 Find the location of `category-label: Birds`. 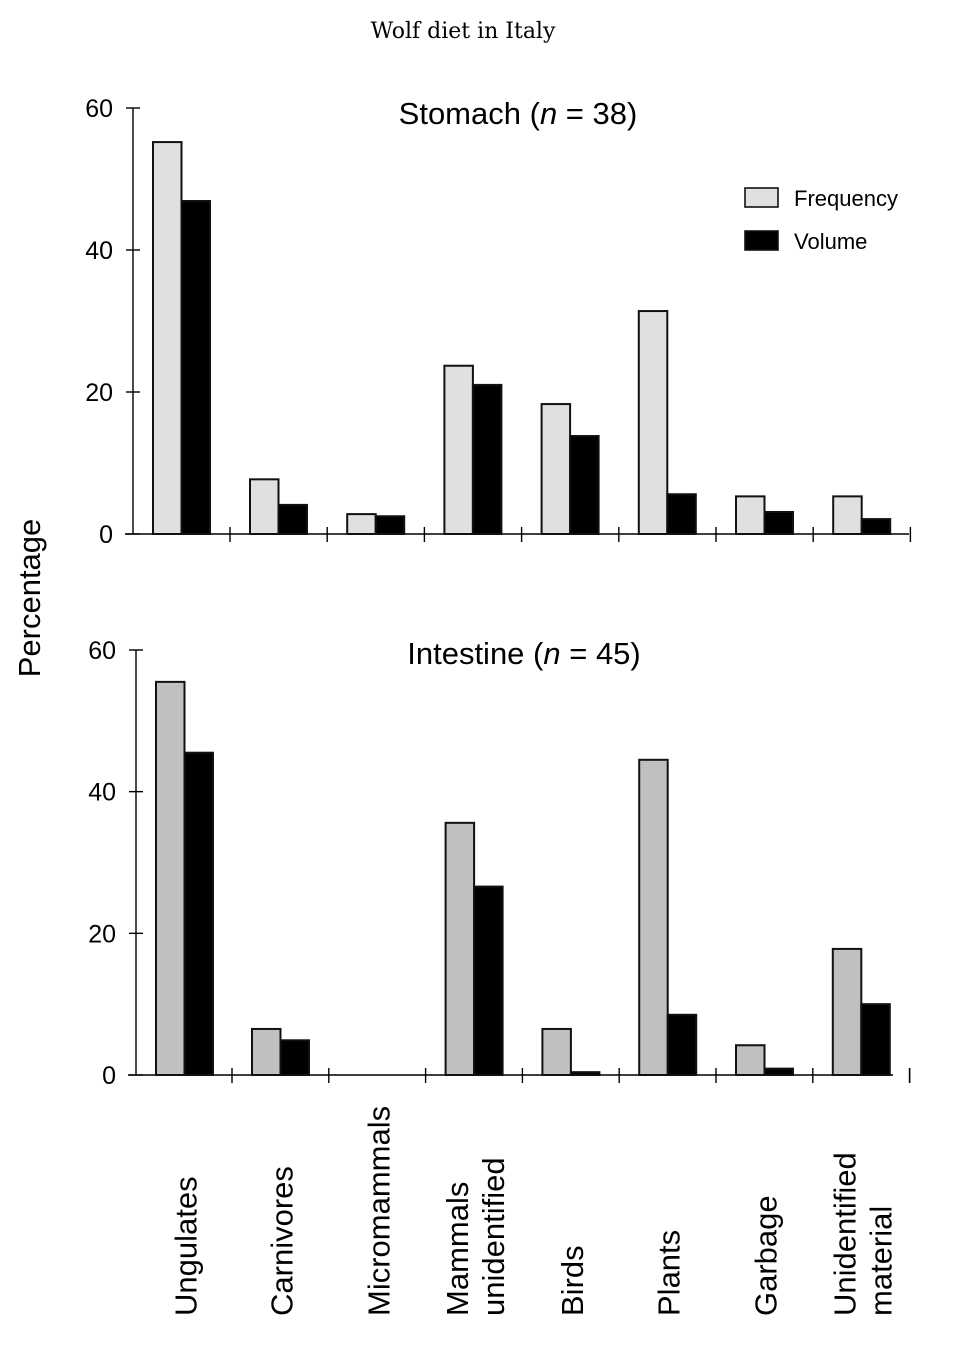

category-label: Birds is located at coordinates (572, 1280).